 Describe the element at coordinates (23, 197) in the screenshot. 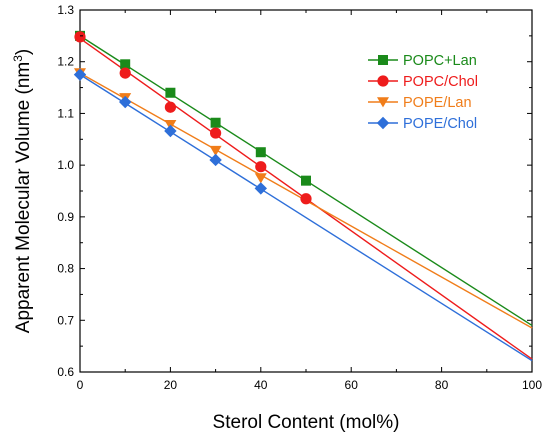

I see `y-axis-title-main: Apparent Molecular Volume (nm` at that location.